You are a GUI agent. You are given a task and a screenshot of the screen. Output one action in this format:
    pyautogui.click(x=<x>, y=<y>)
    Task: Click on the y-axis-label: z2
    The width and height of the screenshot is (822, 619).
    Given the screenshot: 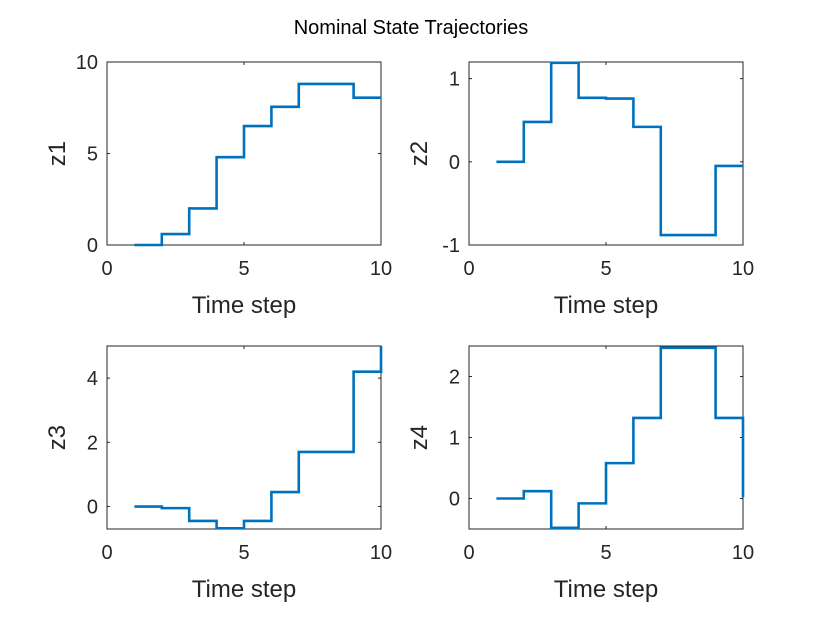 What is the action you would take?
    pyautogui.click(x=419, y=153)
    